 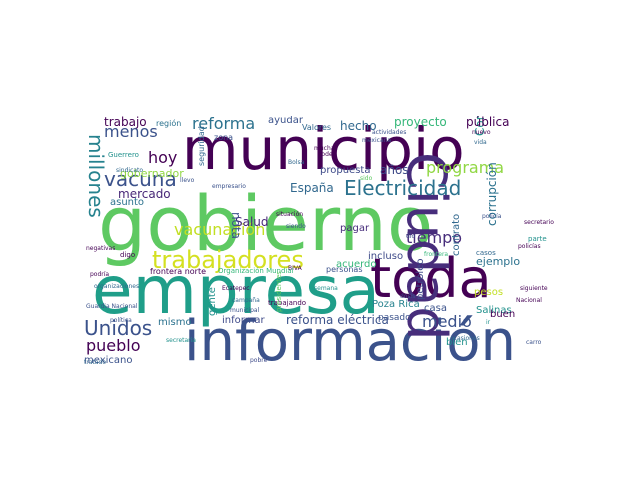 What do you see at coordinates (447, 321) in the screenshot?
I see `word: medio` at bounding box center [447, 321].